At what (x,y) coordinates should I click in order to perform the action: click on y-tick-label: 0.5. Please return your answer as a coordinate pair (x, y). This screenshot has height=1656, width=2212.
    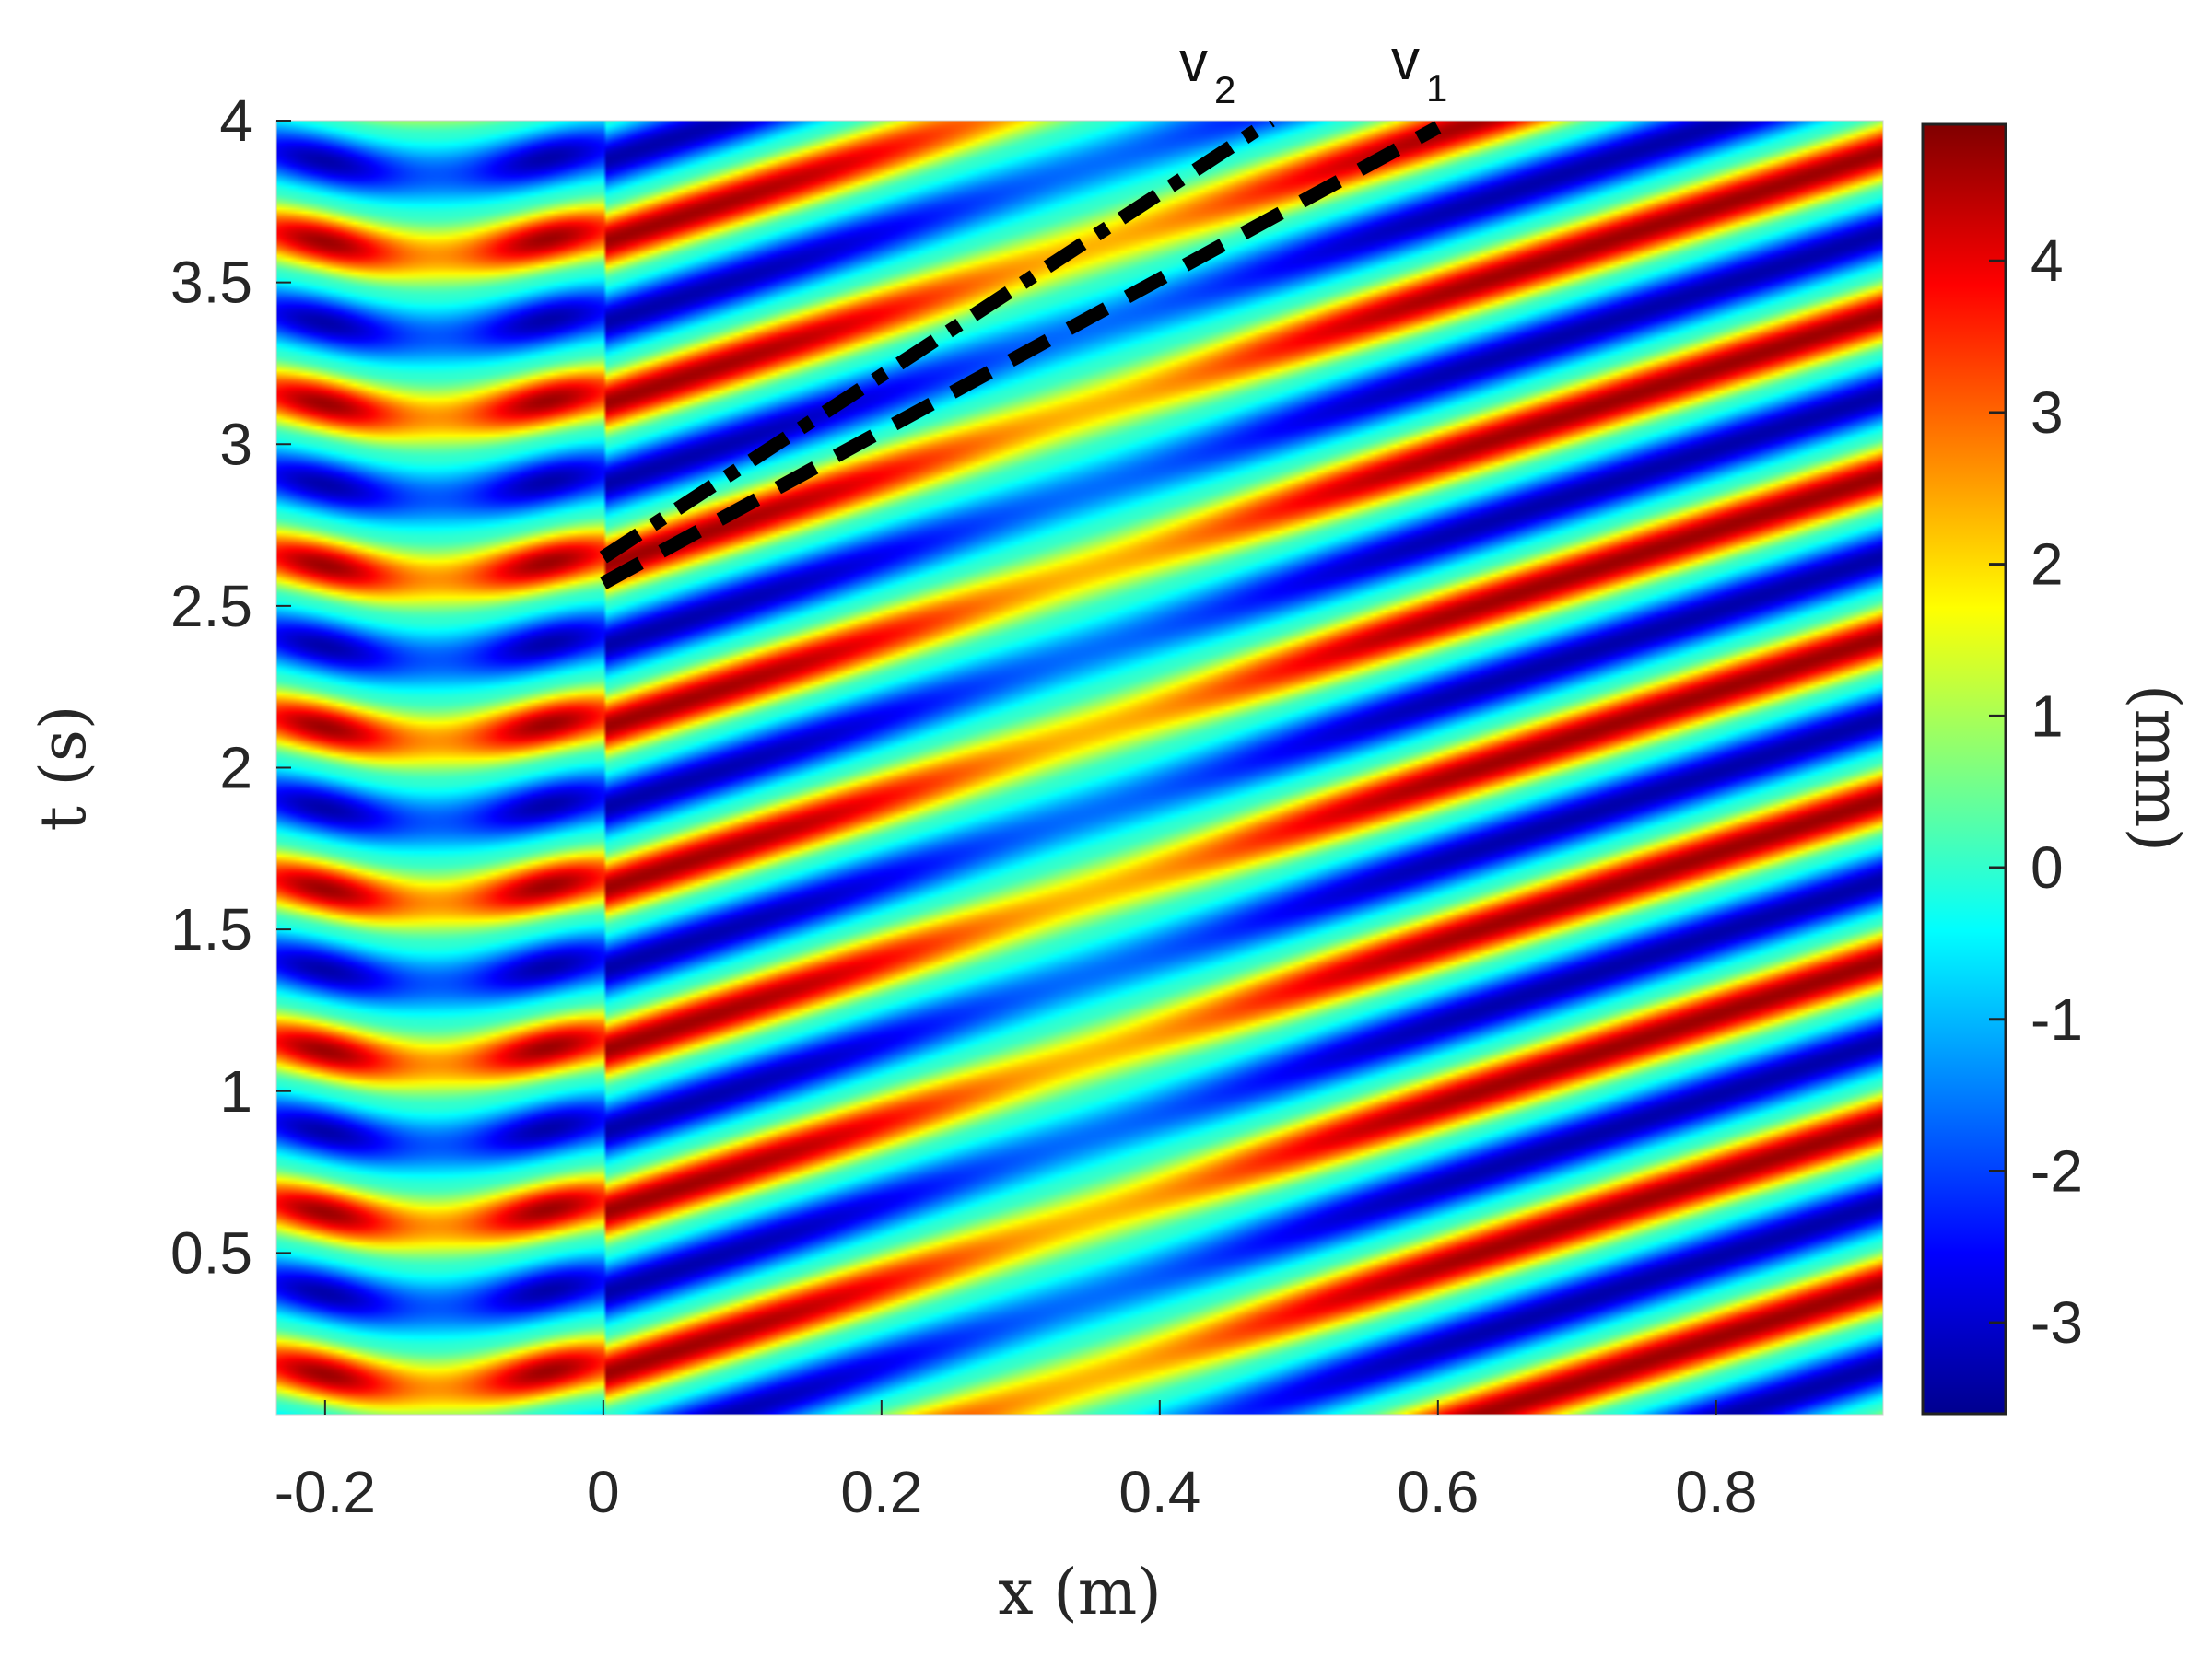
    Looking at the image, I should click on (211, 1252).